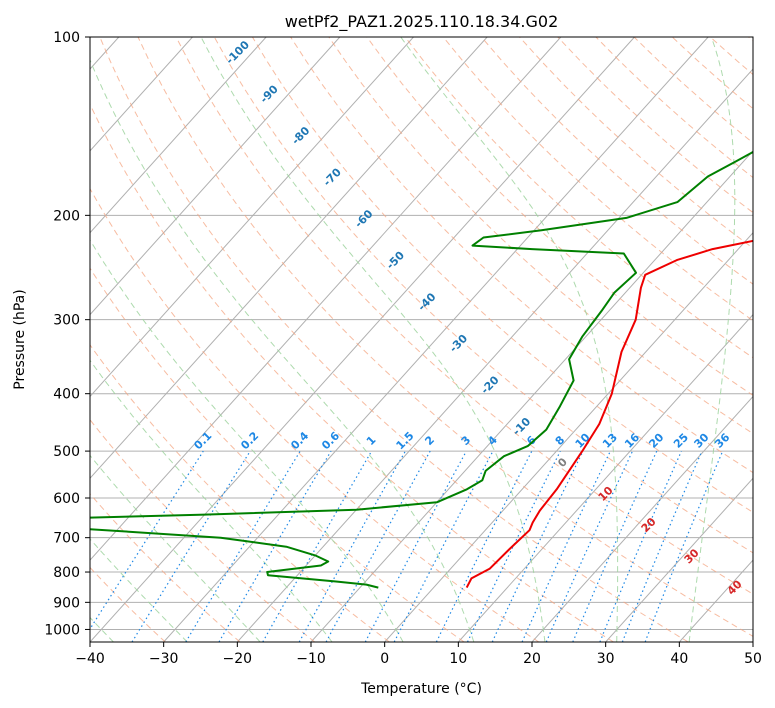 This screenshot has height=708, width=775. Describe the element at coordinates (66, 499) in the screenshot. I see `y-tick-label: 600` at that location.